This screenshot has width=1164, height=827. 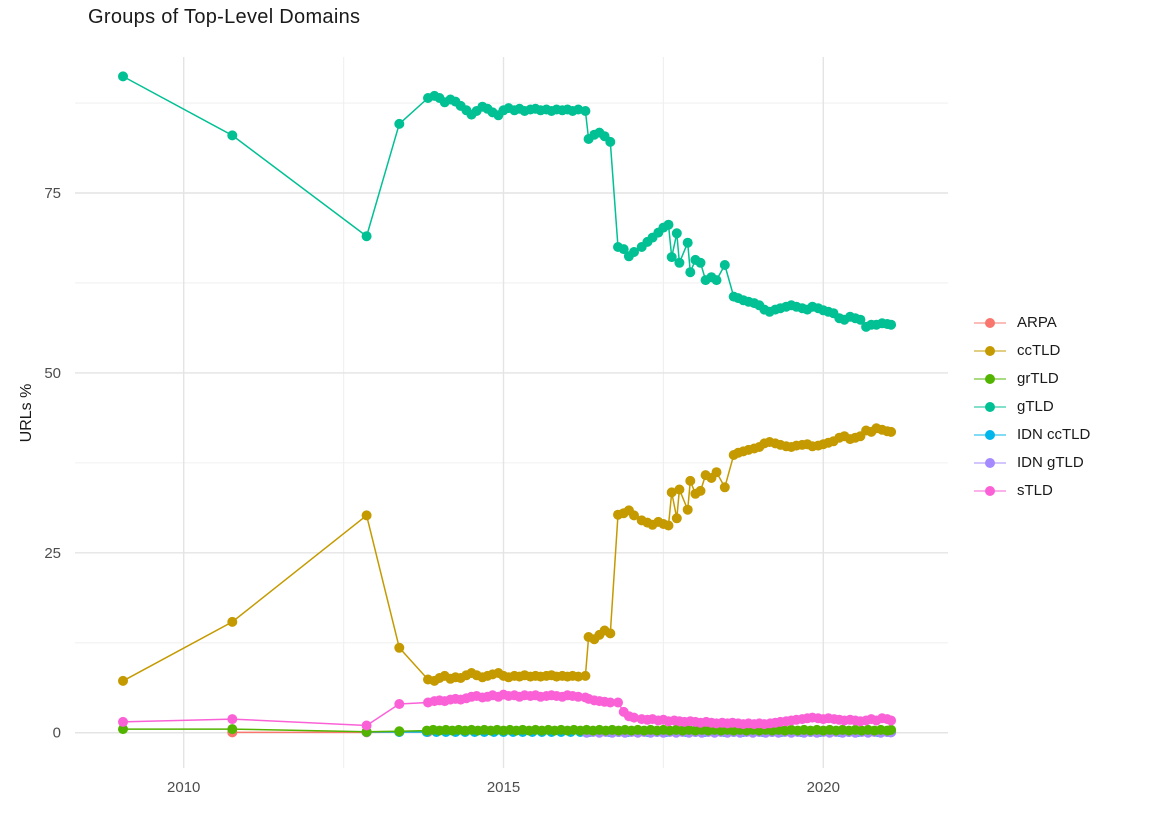 What do you see at coordinates (1039, 350) in the screenshot?
I see `legend-label: ccTLD` at bounding box center [1039, 350].